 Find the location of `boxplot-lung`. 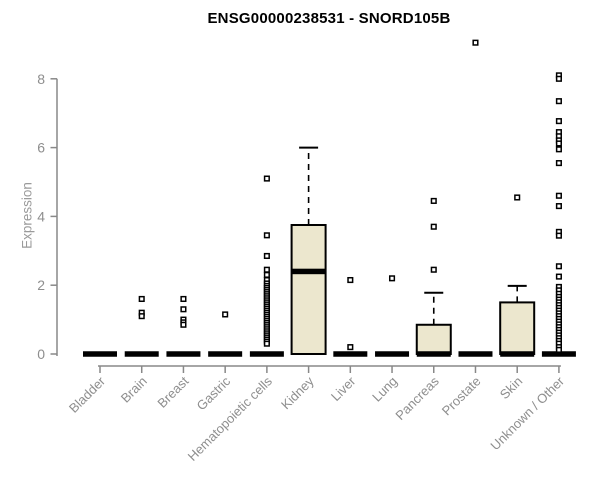

boxplot-lung is located at coordinates (392, 316).